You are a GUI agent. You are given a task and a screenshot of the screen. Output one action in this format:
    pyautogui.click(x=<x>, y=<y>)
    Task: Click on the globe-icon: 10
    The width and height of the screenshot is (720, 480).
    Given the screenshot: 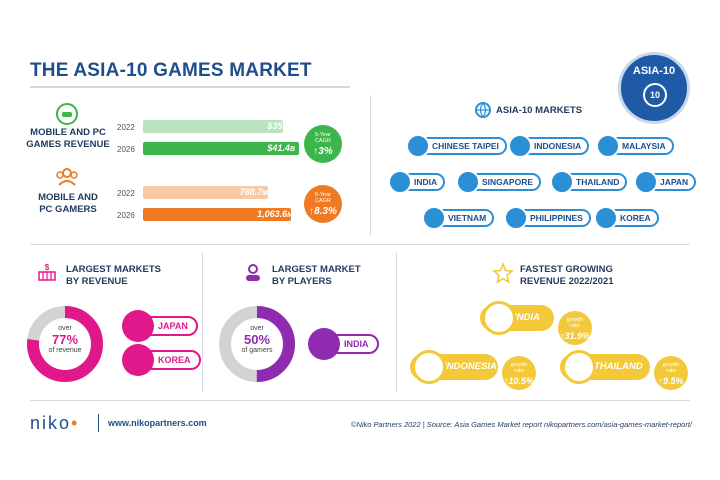 What is the action you would take?
    pyautogui.click(x=655, y=95)
    